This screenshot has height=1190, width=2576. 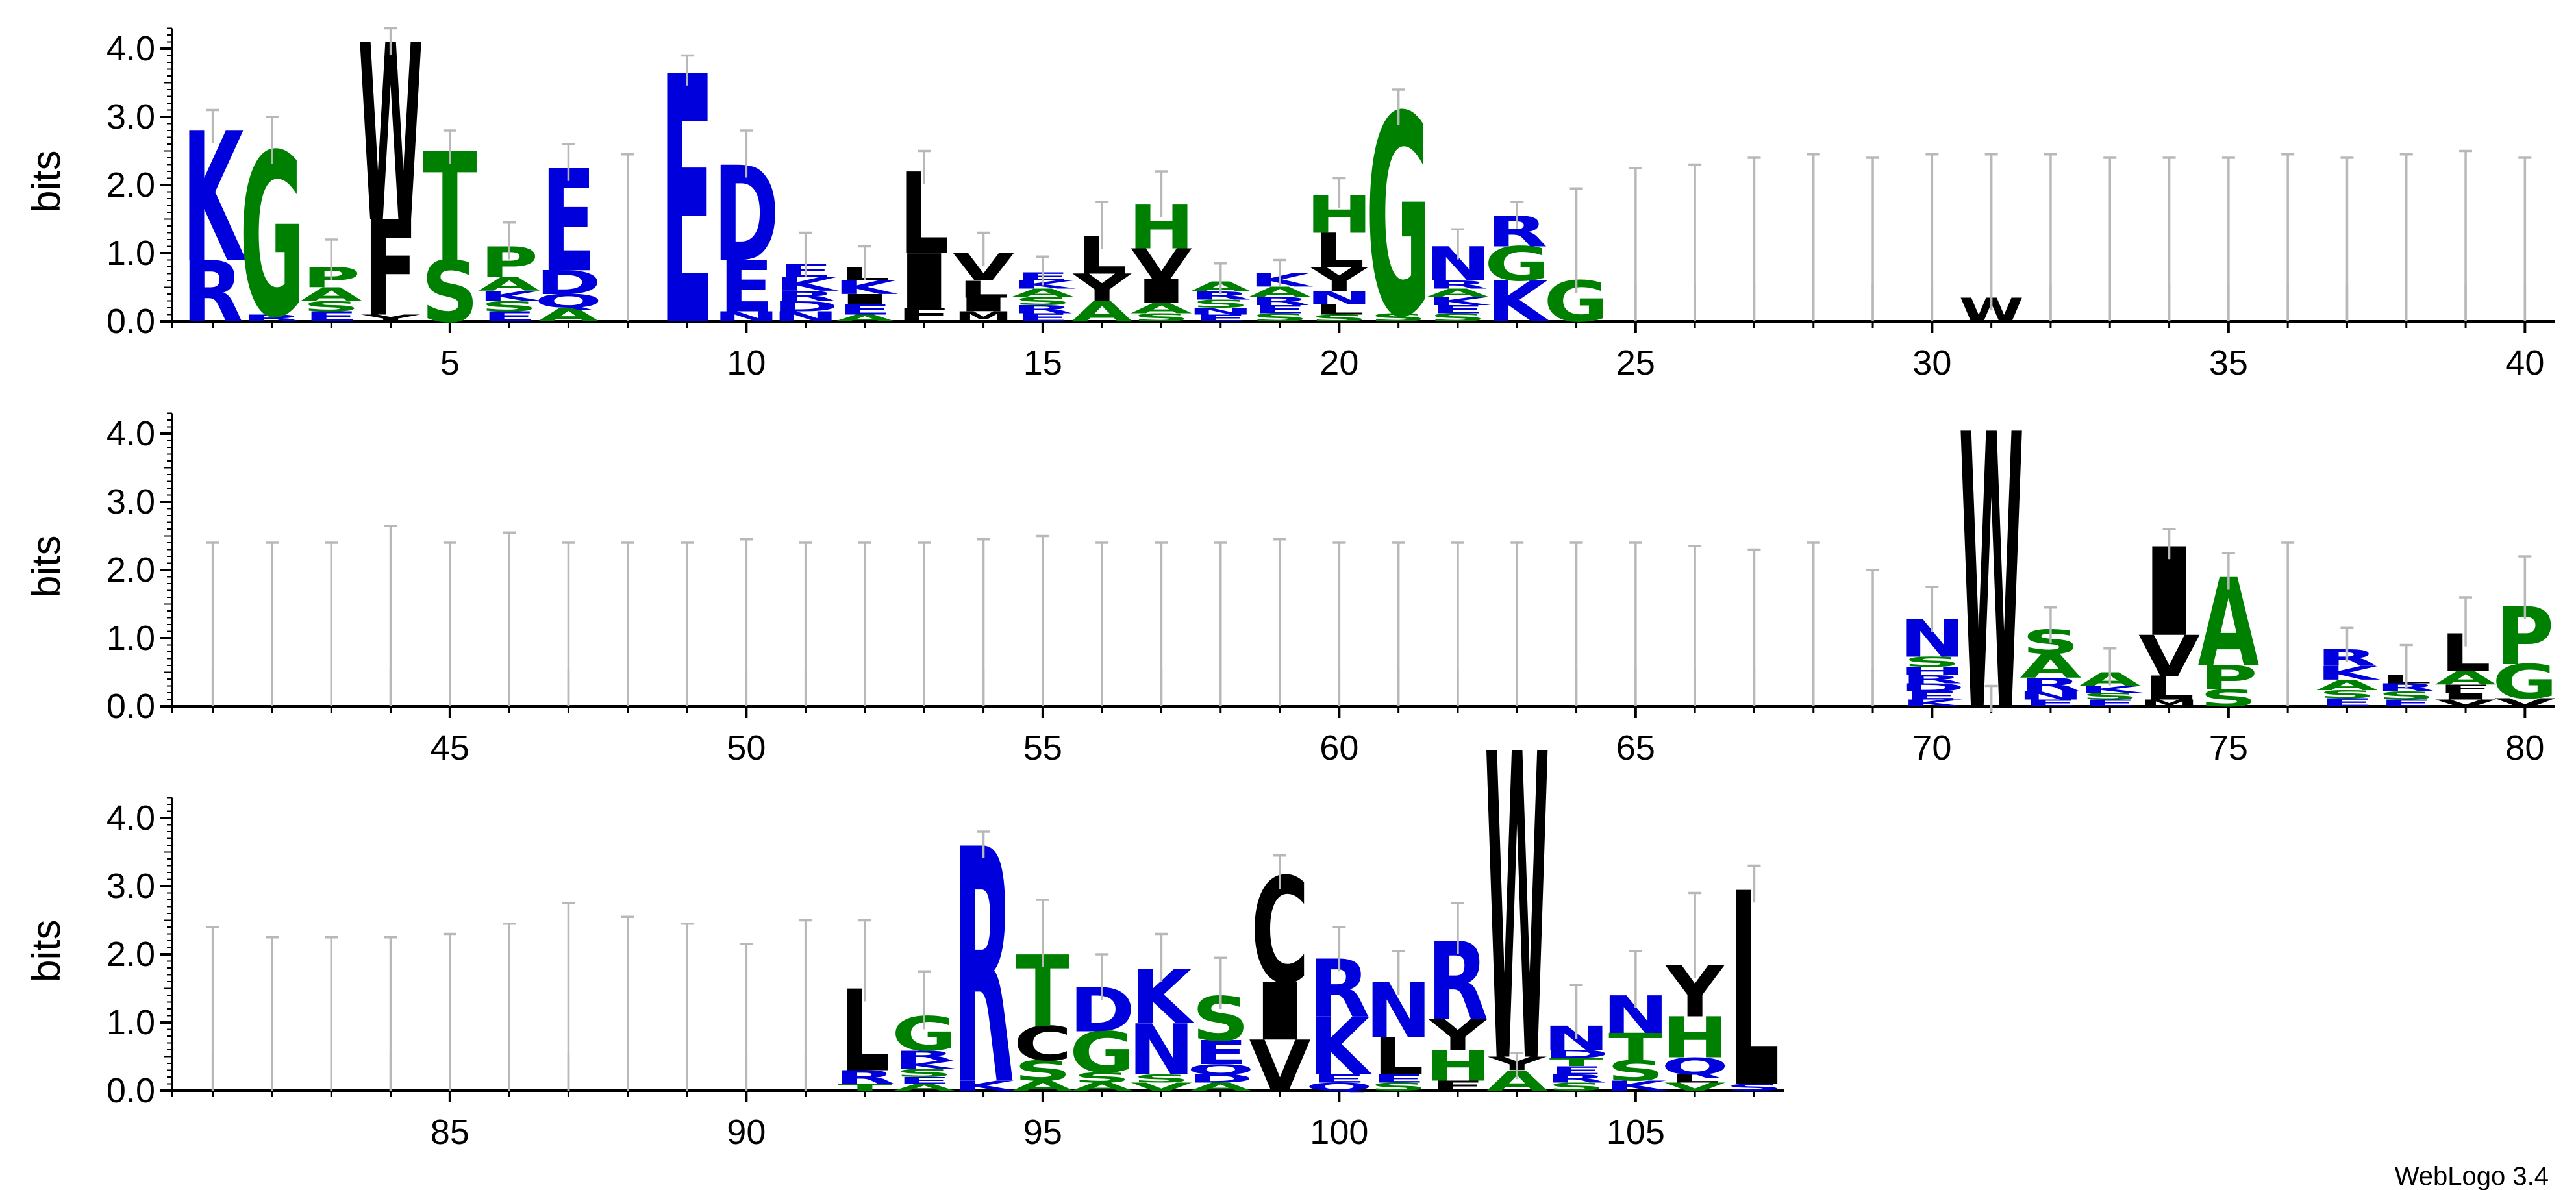 I want to click on credit-label: WebLogo 3.4, so click(x=2472, y=1176).